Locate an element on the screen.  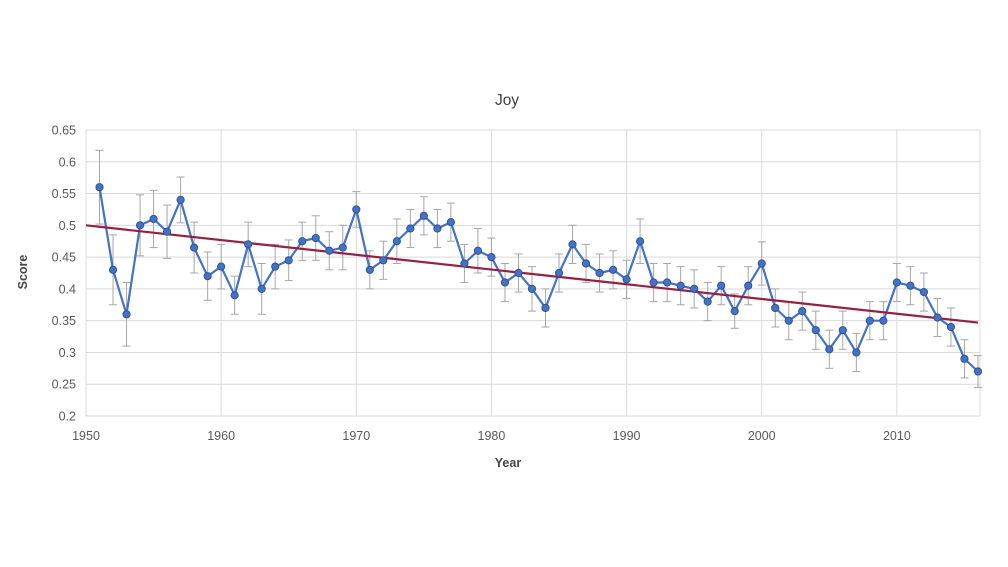
x-tick-label: 2010 is located at coordinates (897, 436).